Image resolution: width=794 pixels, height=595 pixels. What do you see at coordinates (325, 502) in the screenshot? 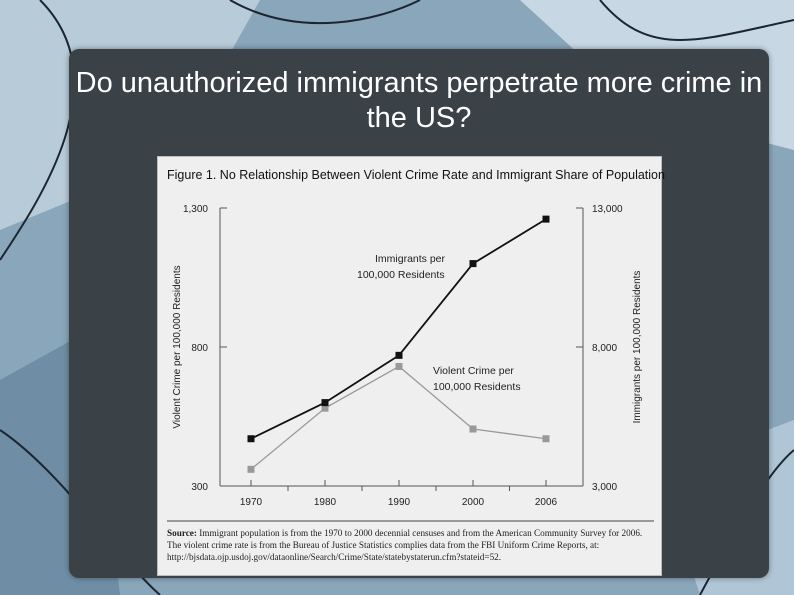
I see `x-tick-label: 1980` at bounding box center [325, 502].